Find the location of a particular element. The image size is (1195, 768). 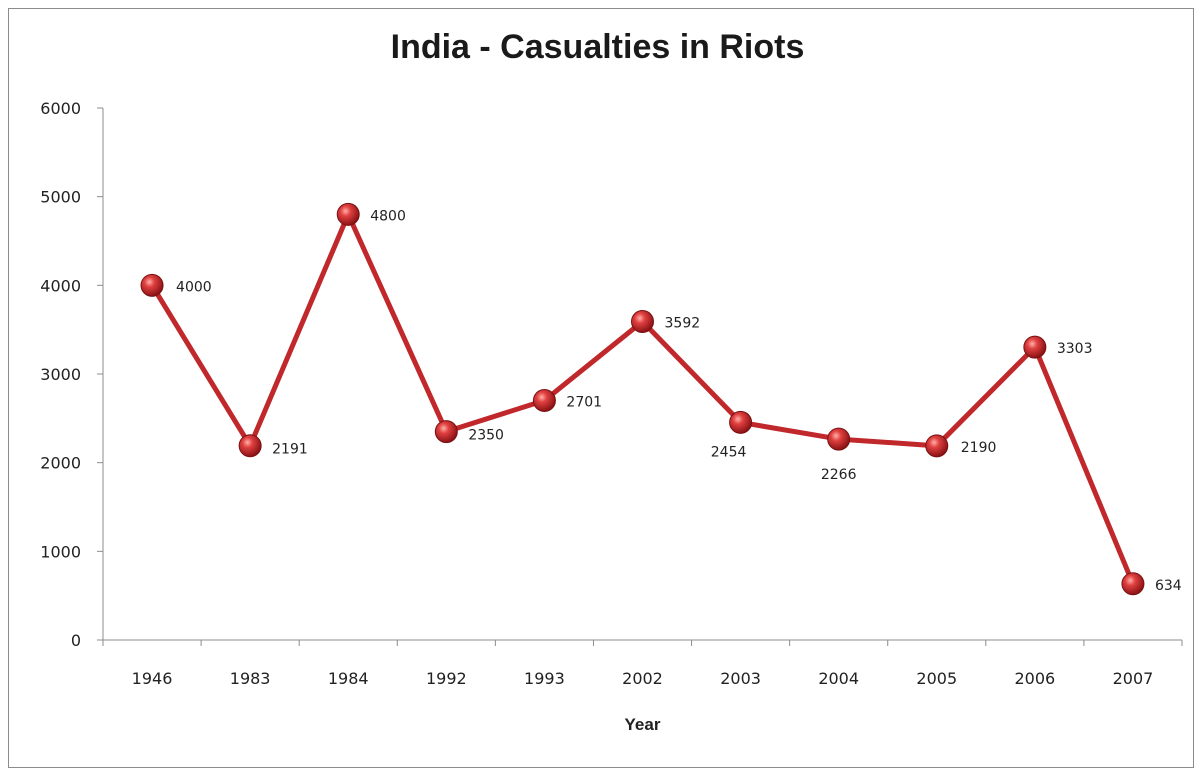

y-tick-label: 4000 is located at coordinates (60, 285).